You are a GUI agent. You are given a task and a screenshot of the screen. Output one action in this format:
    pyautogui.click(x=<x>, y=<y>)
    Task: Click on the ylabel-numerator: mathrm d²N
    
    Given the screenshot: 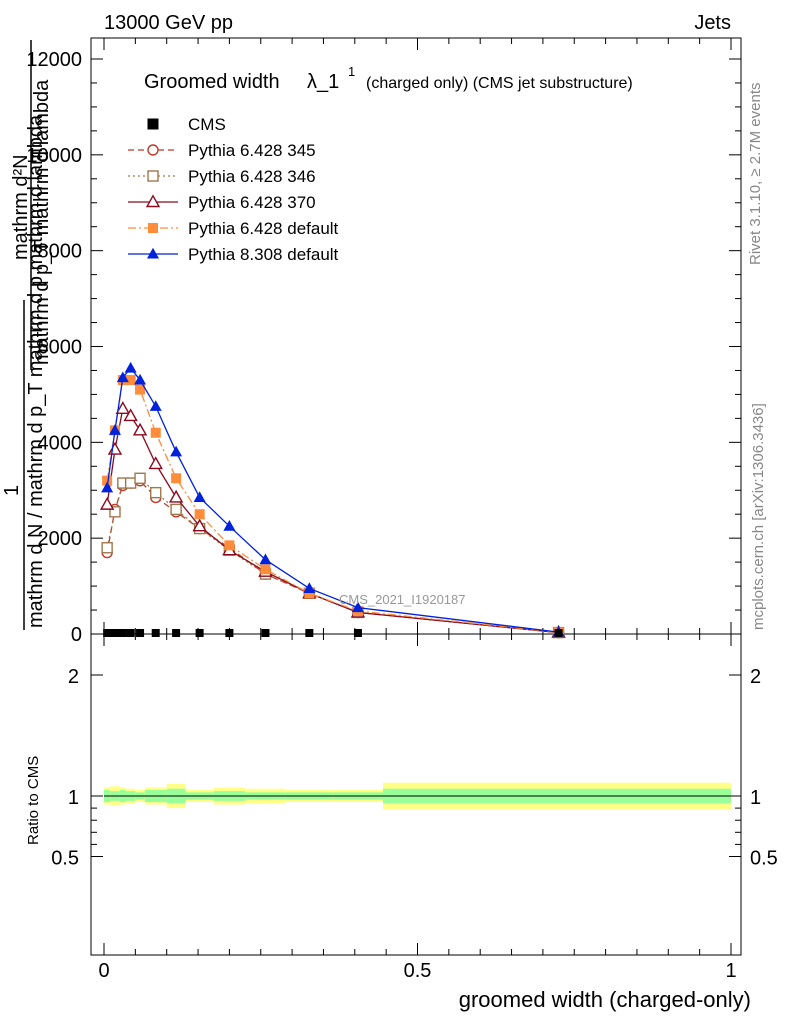 What is the action you would take?
    pyautogui.click(x=21, y=207)
    